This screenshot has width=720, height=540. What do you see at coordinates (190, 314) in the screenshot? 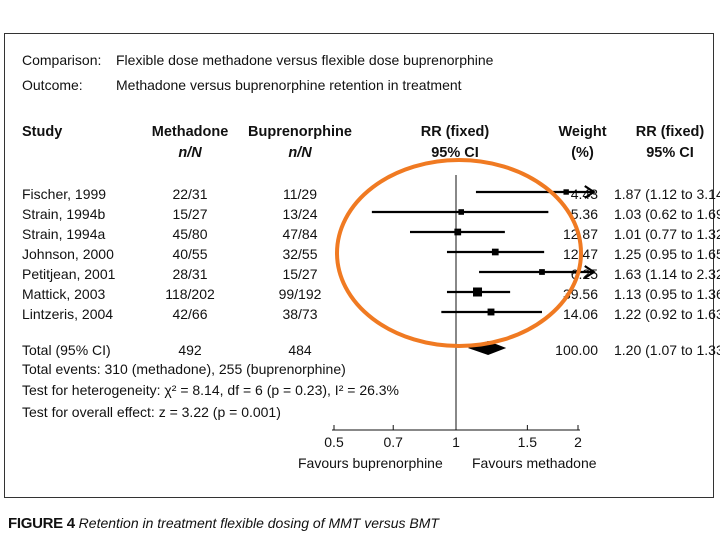
I see `methadone-count: 42/66` at bounding box center [190, 314].